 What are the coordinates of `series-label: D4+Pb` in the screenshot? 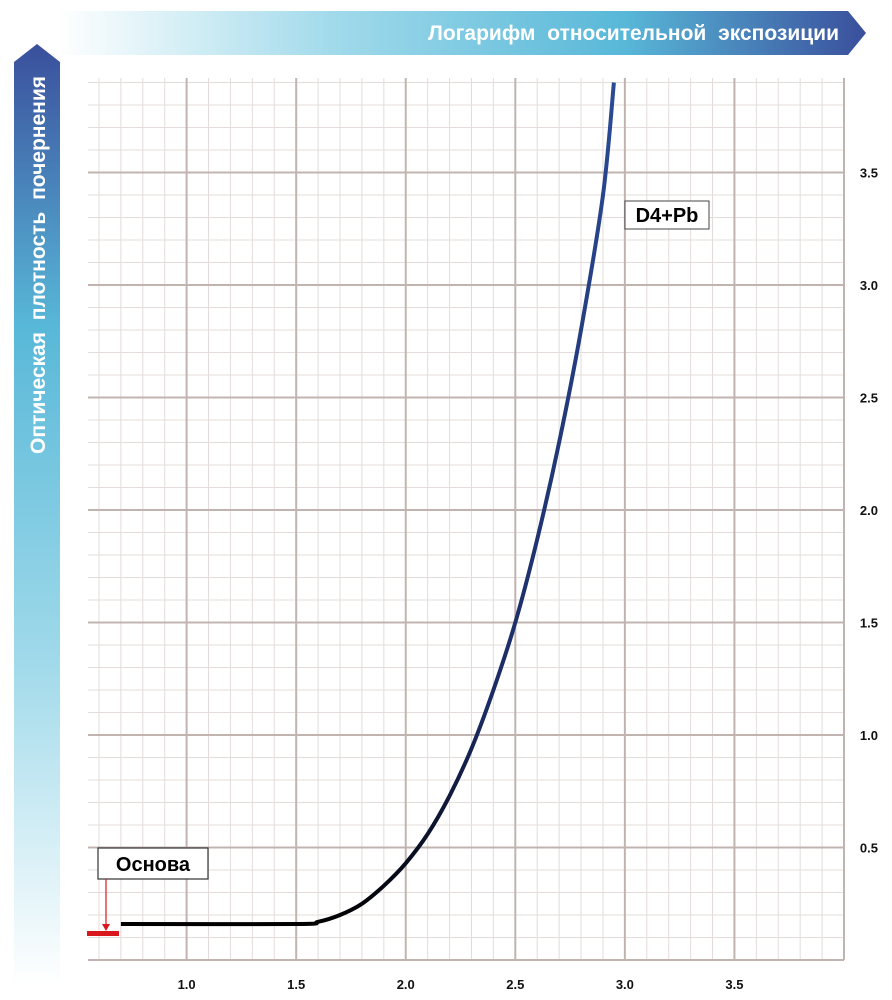 It's located at (667, 216).